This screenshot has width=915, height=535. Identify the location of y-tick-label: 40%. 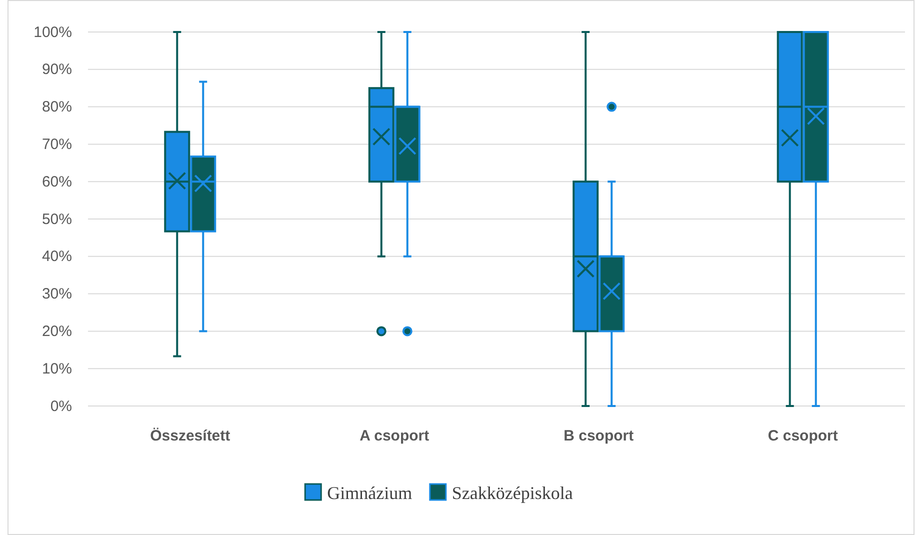
(57, 257).